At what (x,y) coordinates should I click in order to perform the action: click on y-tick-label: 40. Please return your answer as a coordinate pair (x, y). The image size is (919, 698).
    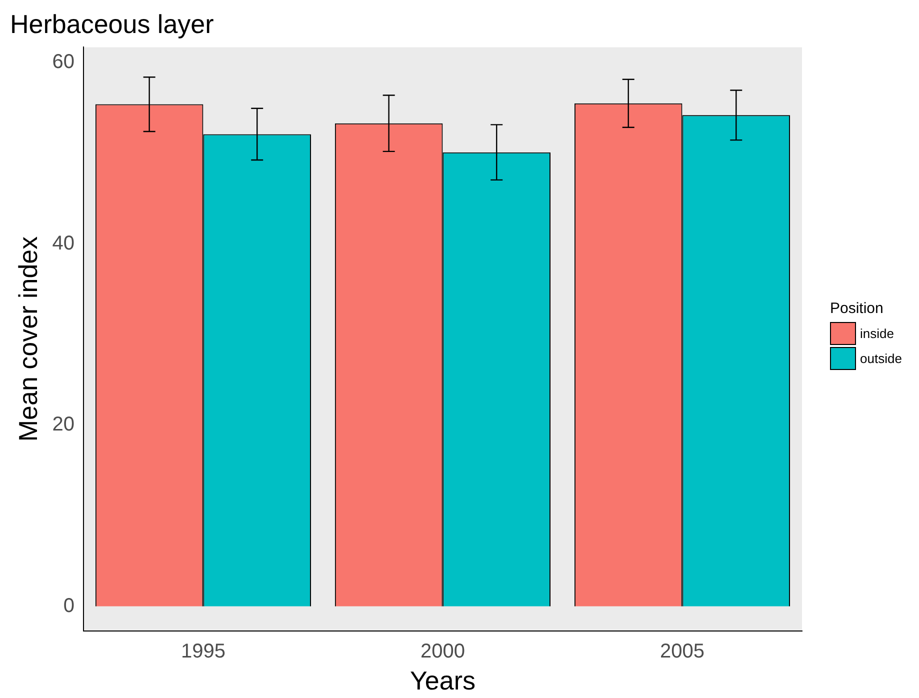
    Looking at the image, I should click on (63, 243).